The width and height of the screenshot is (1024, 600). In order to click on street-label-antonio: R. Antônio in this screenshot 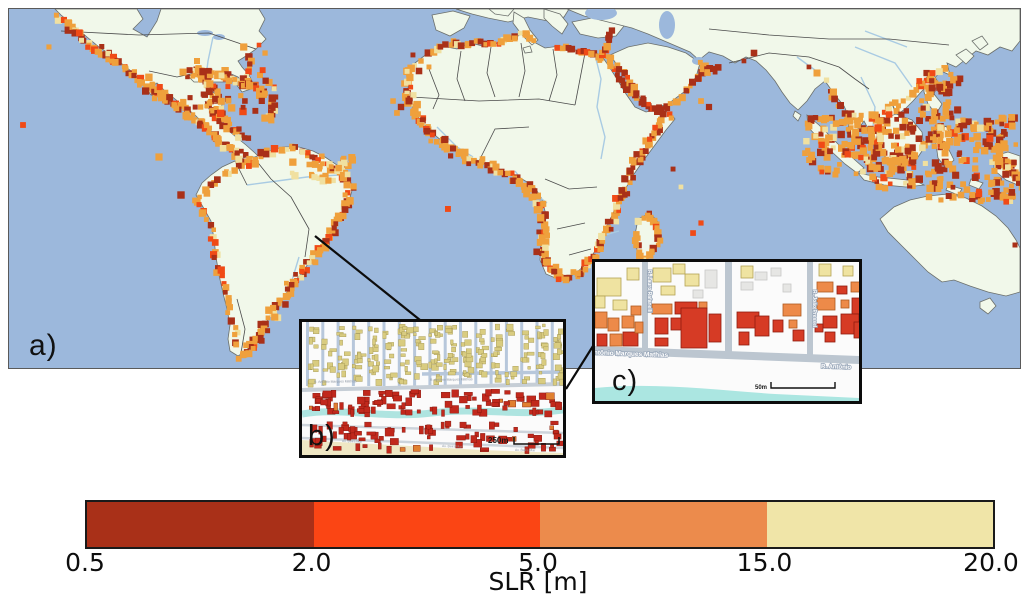, I will do `click(836, 367)`.